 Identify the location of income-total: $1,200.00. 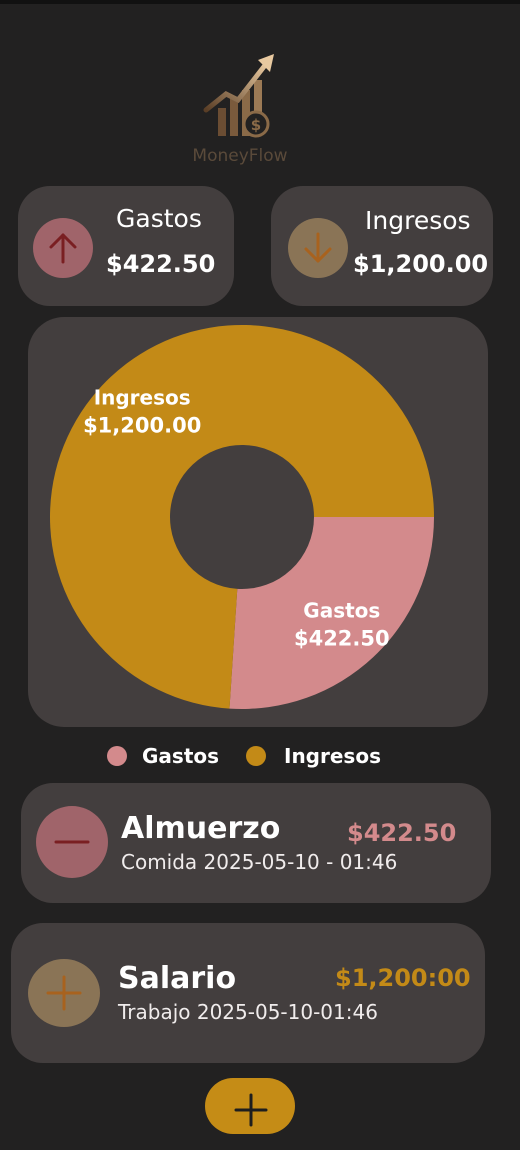
(421, 264).